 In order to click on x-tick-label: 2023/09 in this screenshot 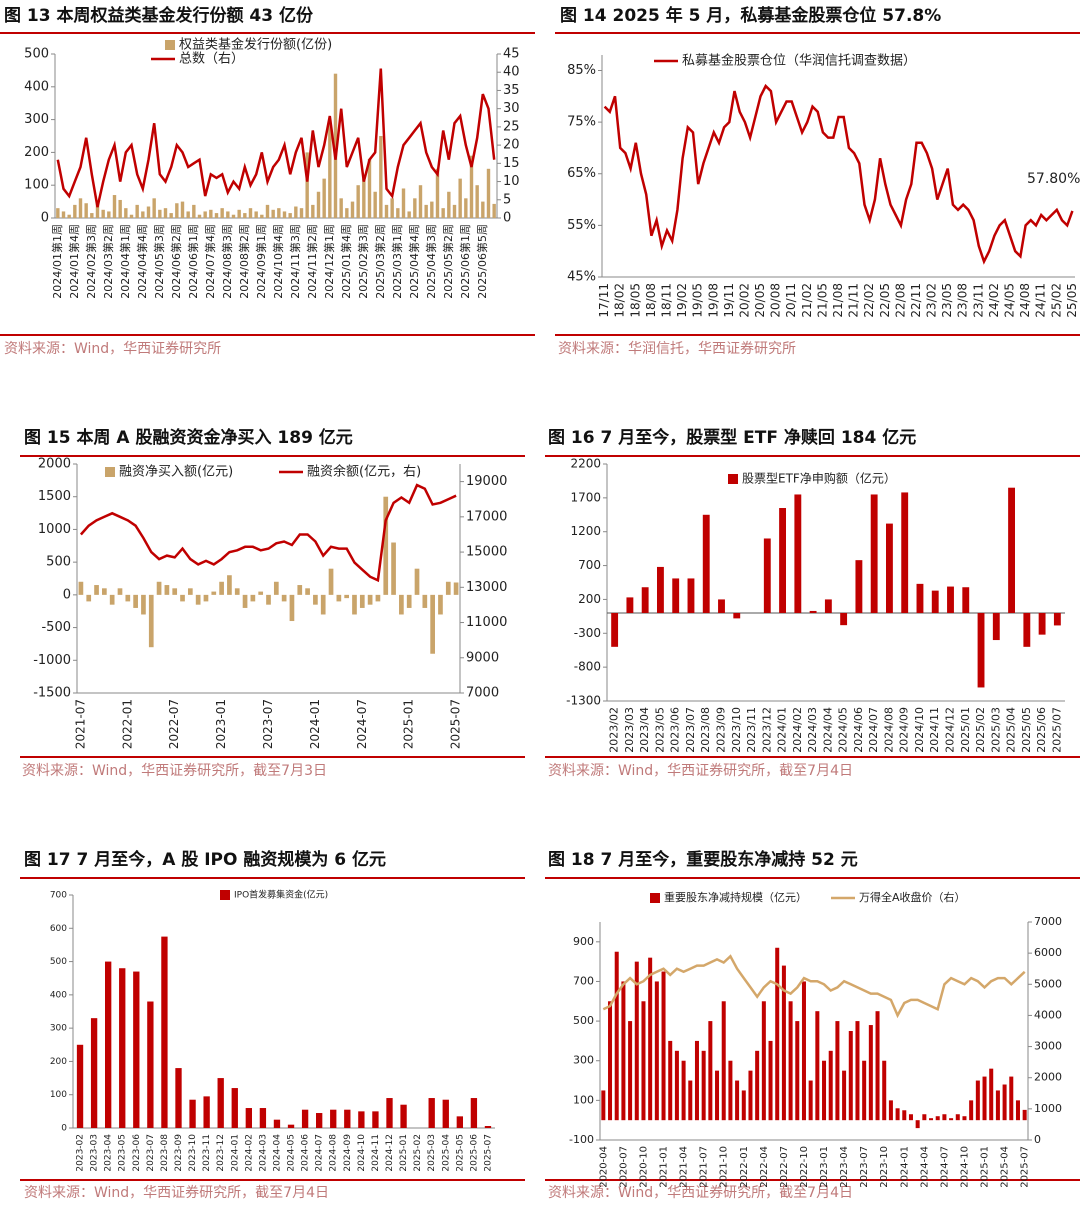, I will do `click(721, 730)`.